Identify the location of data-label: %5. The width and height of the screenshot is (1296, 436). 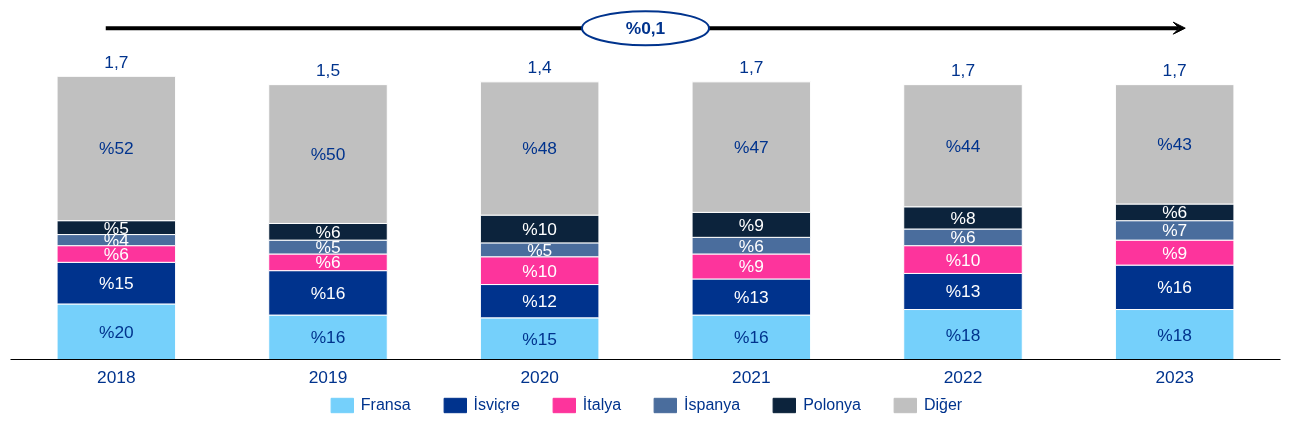
(540, 249).